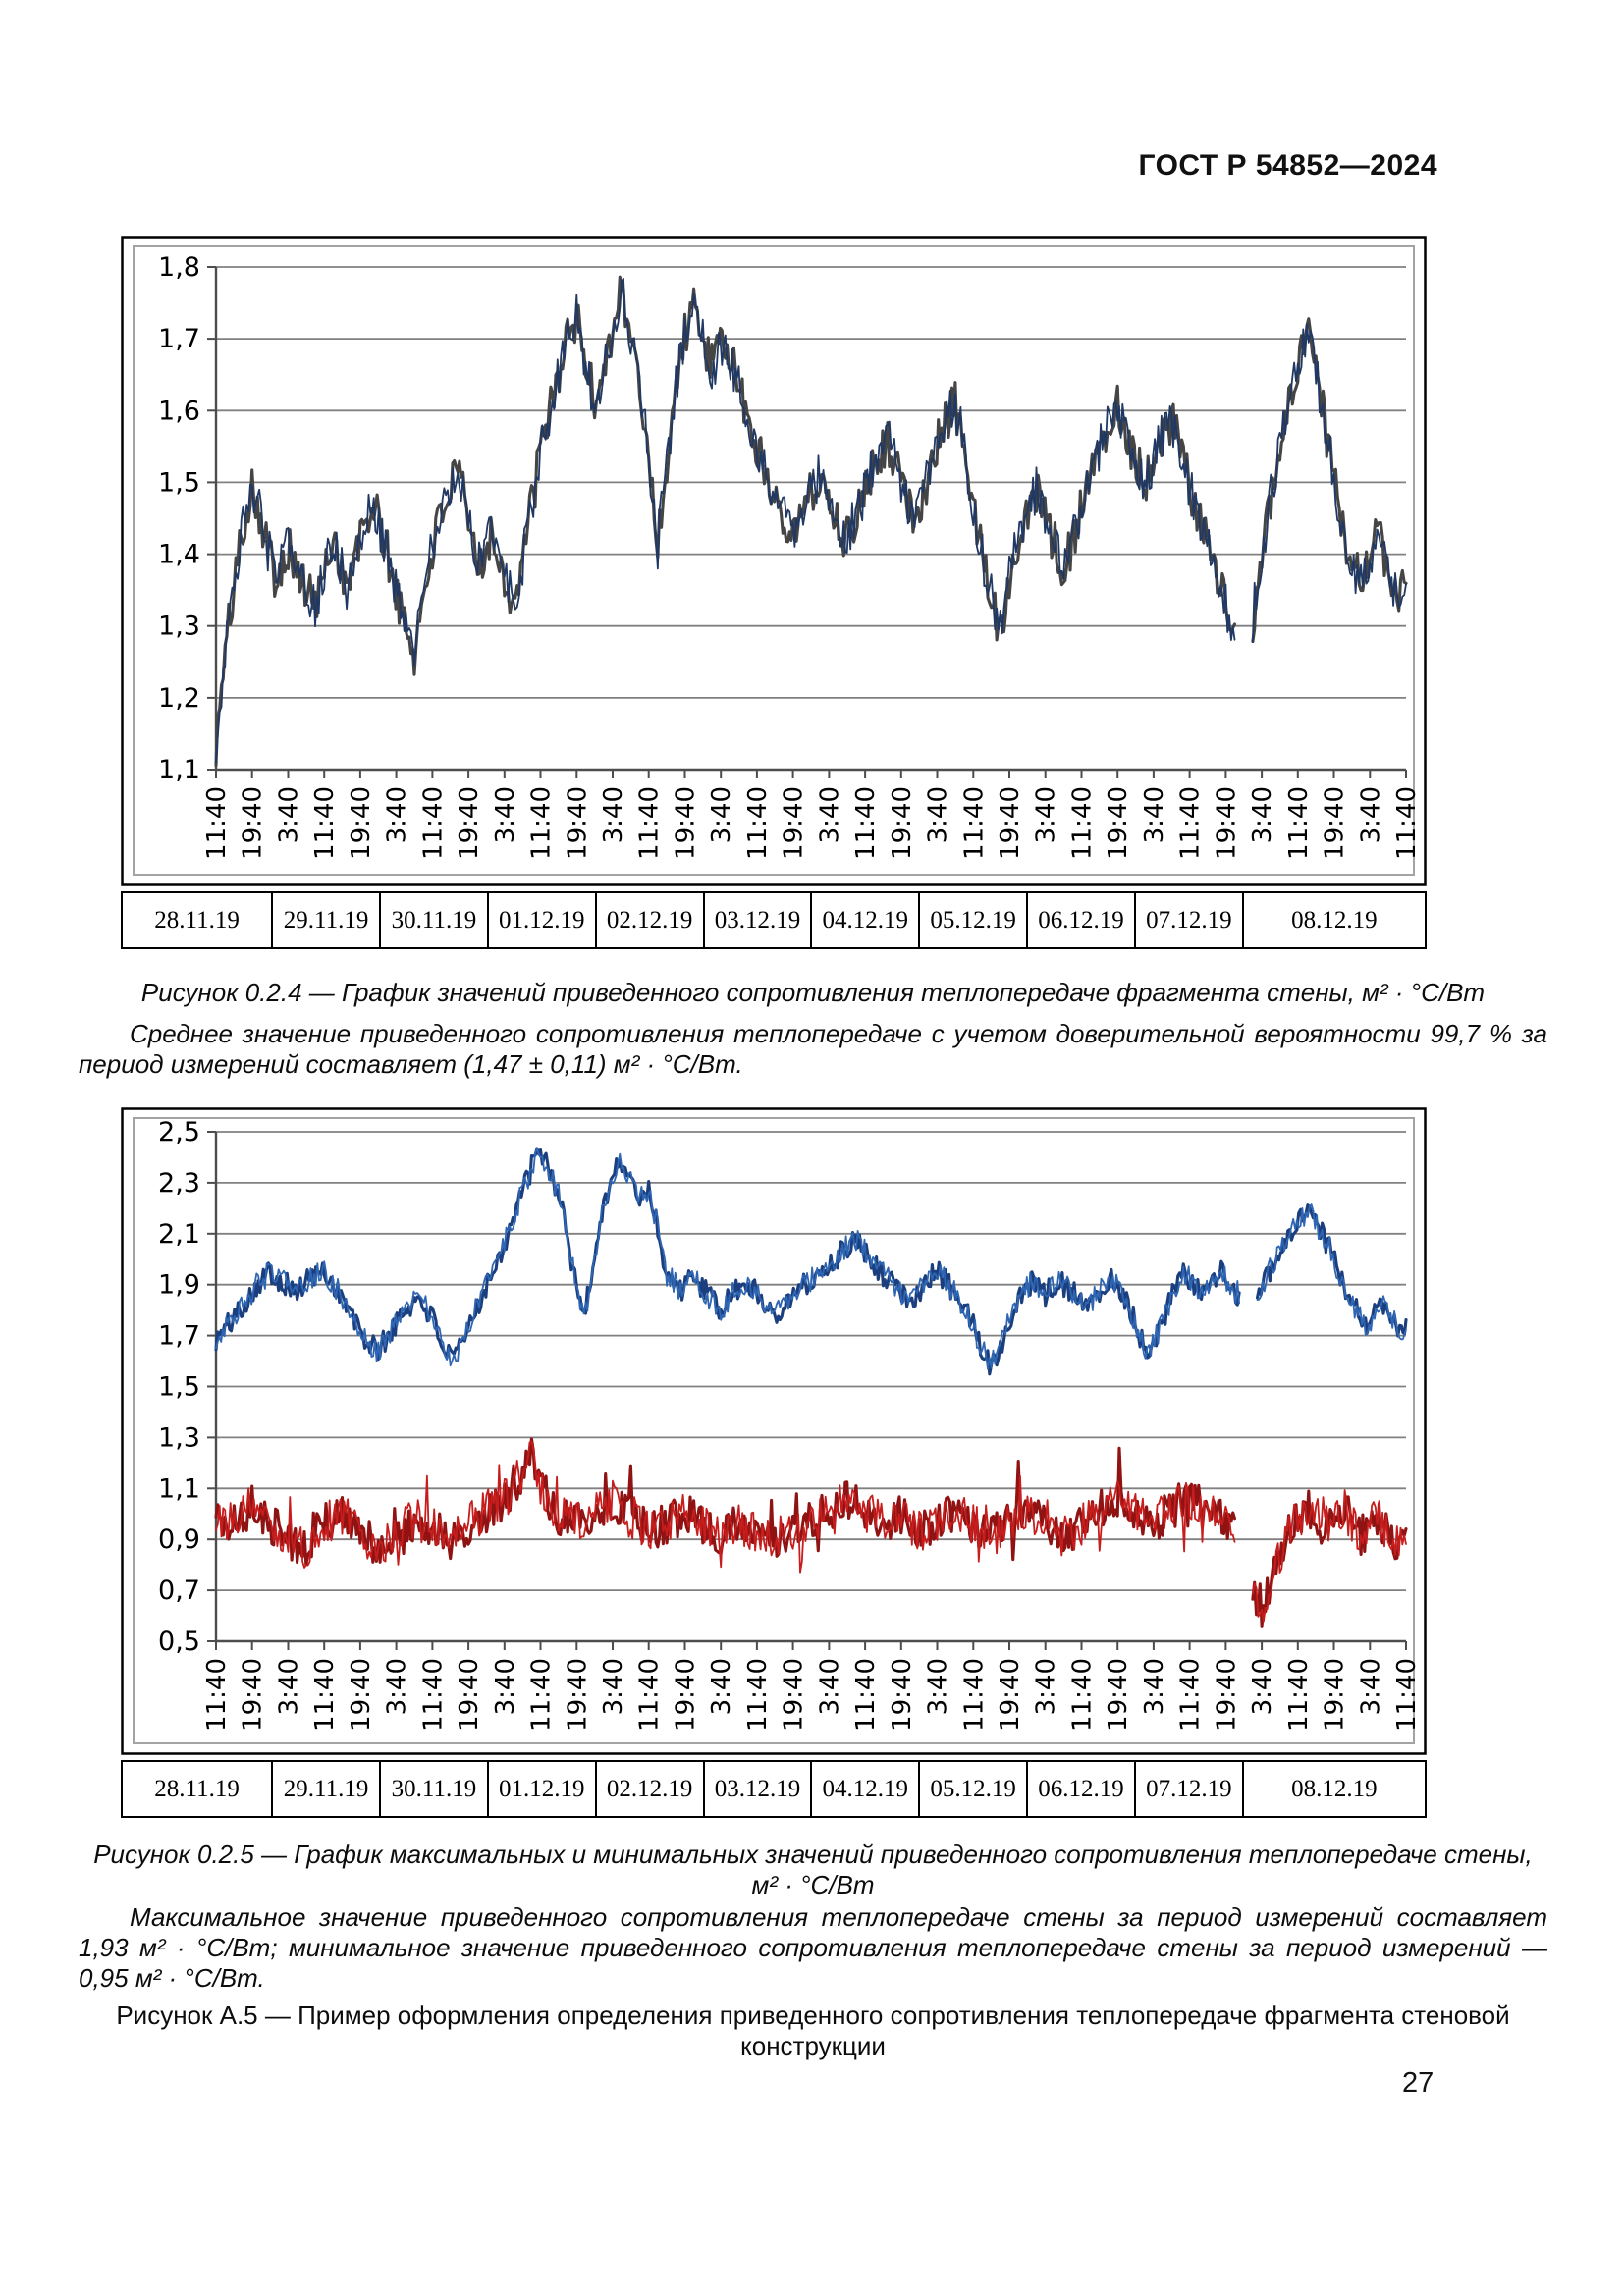 This screenshot has height=2296, width=1624. I want to click on svg-text: 1,6, so click(179, 411).